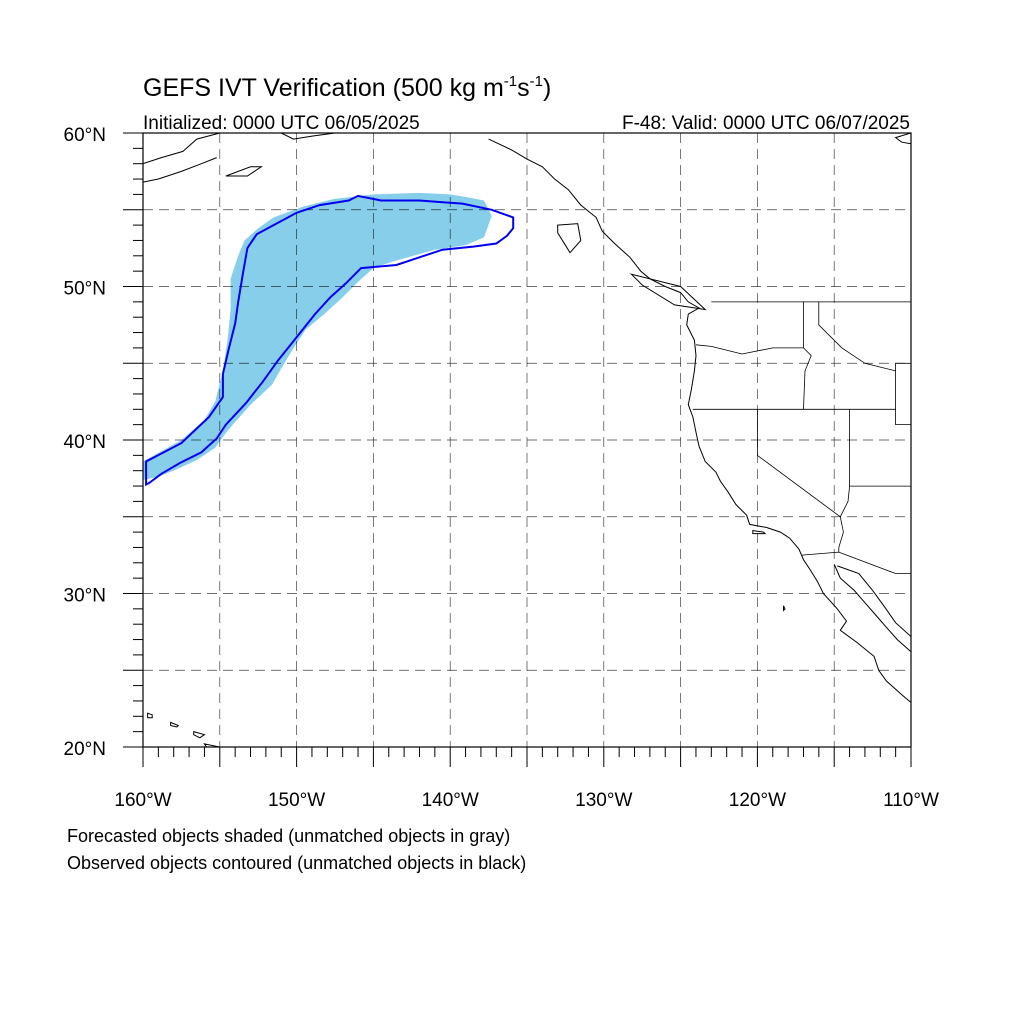 The image size is (1024, 1029). What do you see at coordinates (668, 292) in the screenshot?
I see `vancouver-island` at bounding box center [668, 292].